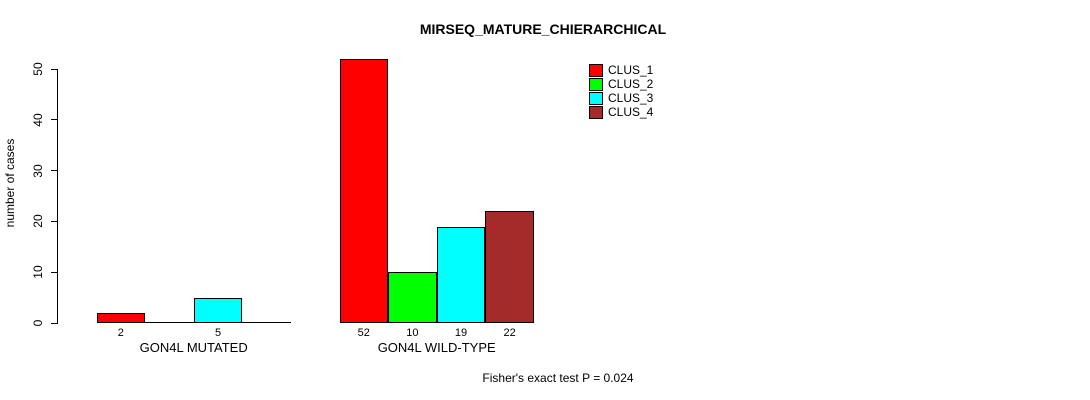 The width and height of the screenshot is (1090, 400). Describe the element at coordinates (461, 333) in the screenshot. I see `bar-value-label: 19` at that location.